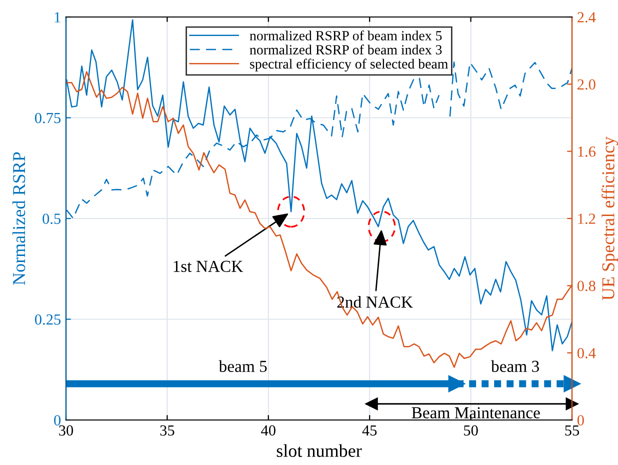 The image size is (618, 465). I want to click on y2-tick-label: 0, so click(580, 420).